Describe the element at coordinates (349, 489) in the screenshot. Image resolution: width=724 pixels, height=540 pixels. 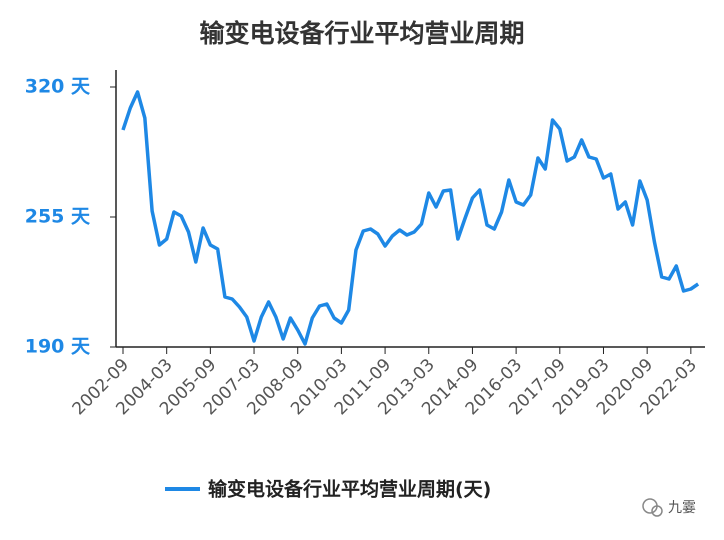
I see `legend-label: 输变电设备行业平均营业周期(天)` at that location.